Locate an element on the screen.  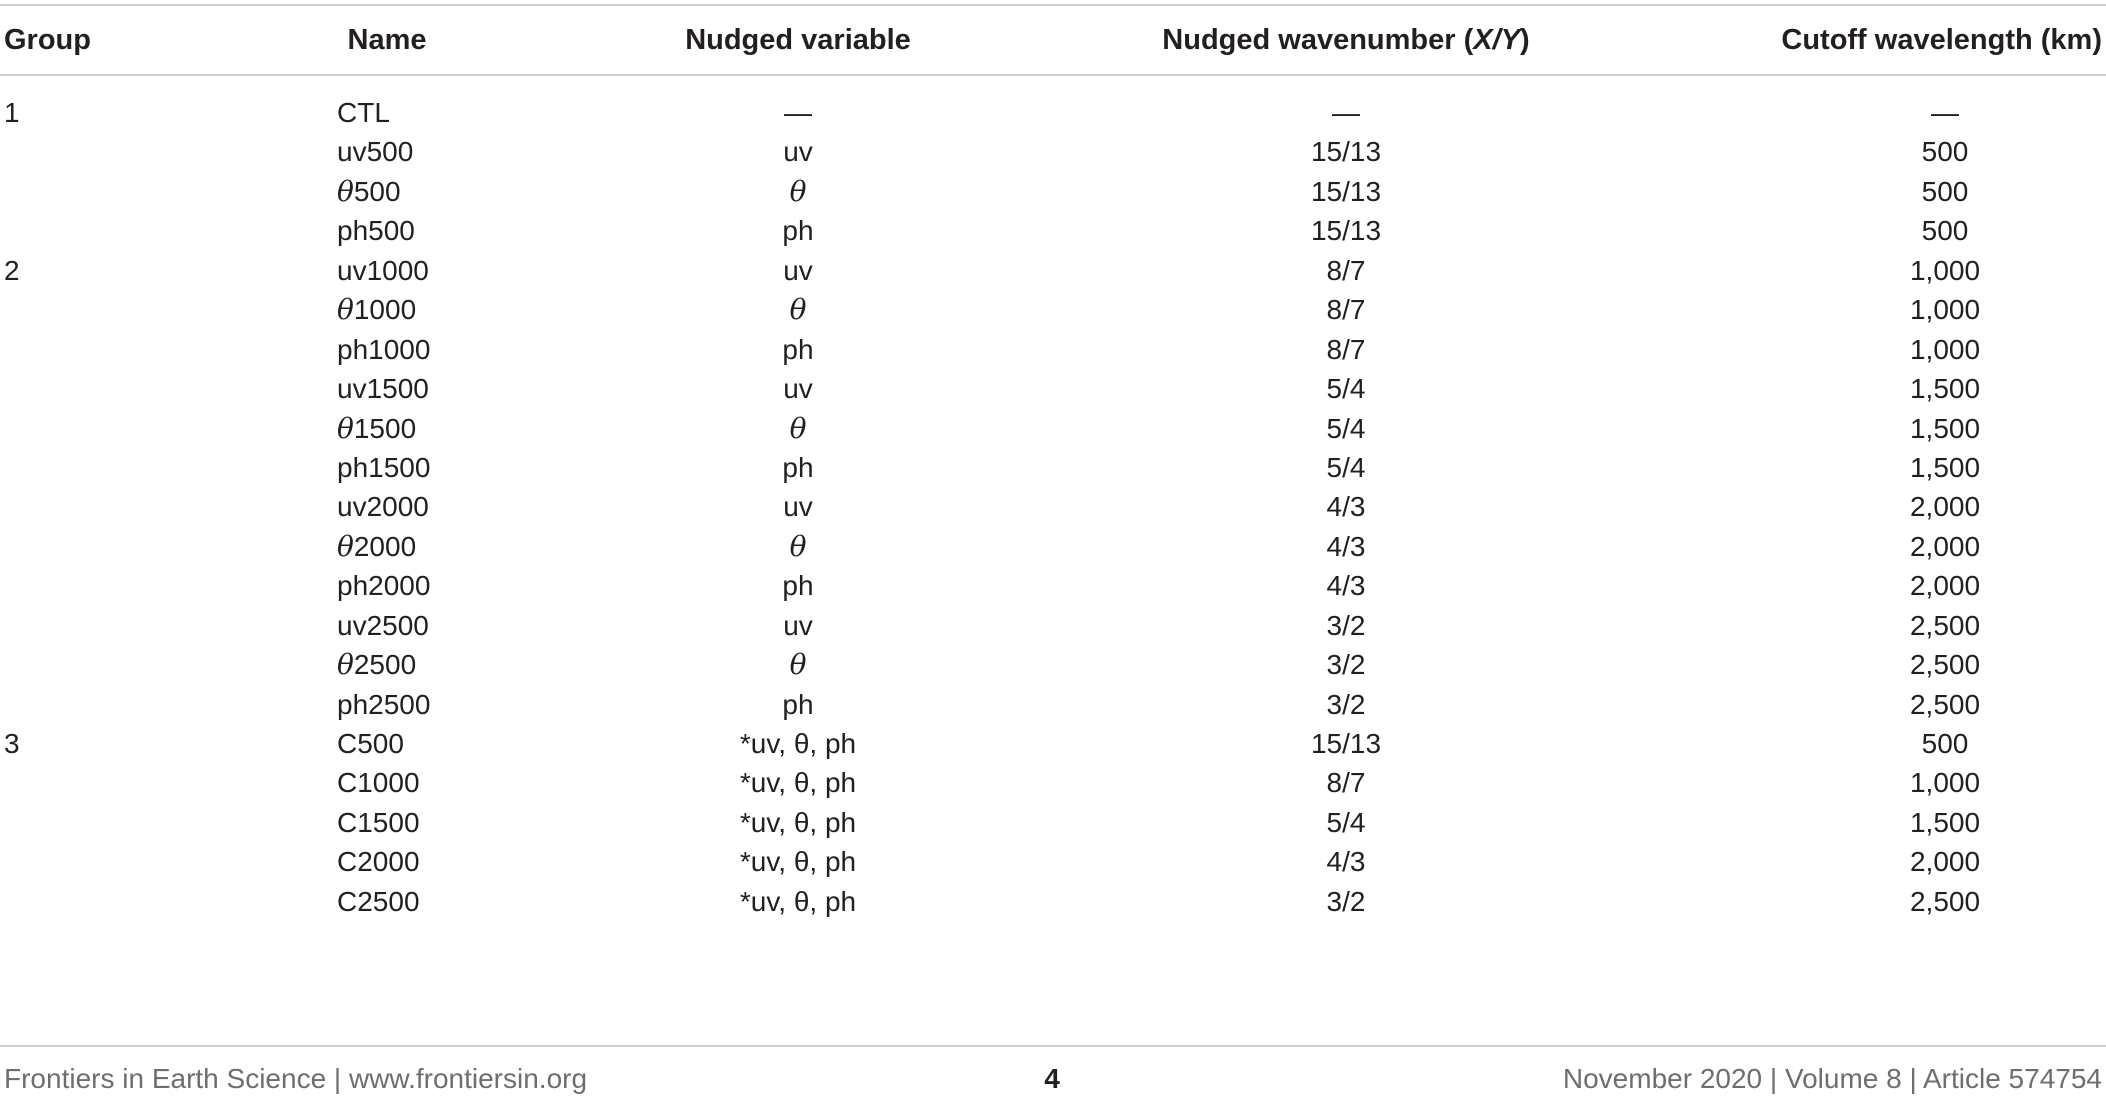
header-nudged-wavenumber-text: Nudged wavenumber (X/Y) is located at coordinates (1346, 40).